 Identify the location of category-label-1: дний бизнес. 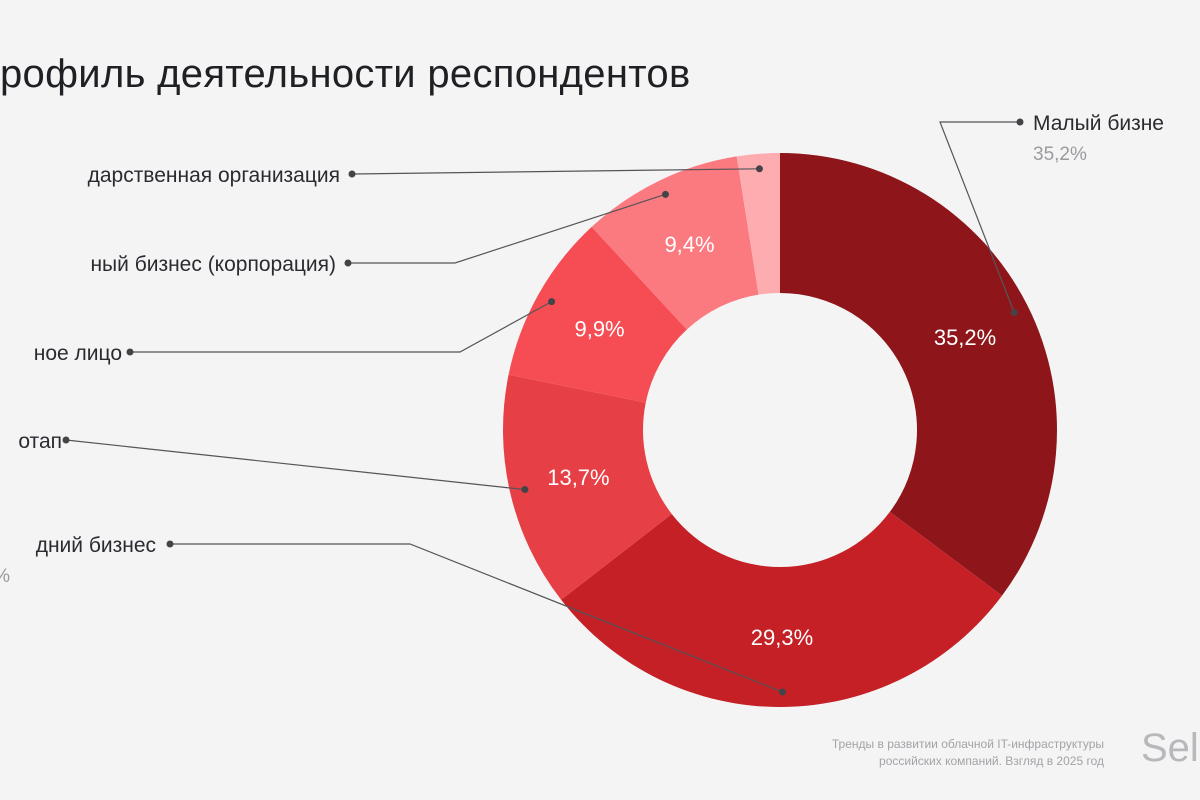
(96, 545).